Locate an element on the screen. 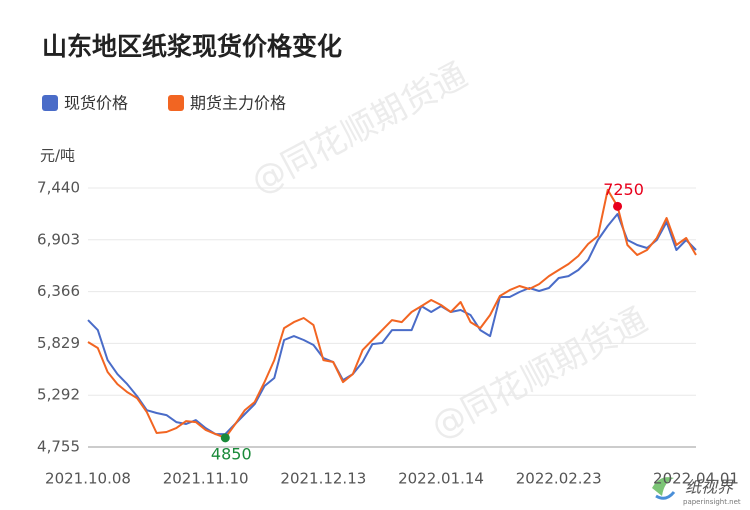 The width and height of the screenshot is (750, 510). logo: 纸视界 paperinsight.net is located at coordinates (696, 491).